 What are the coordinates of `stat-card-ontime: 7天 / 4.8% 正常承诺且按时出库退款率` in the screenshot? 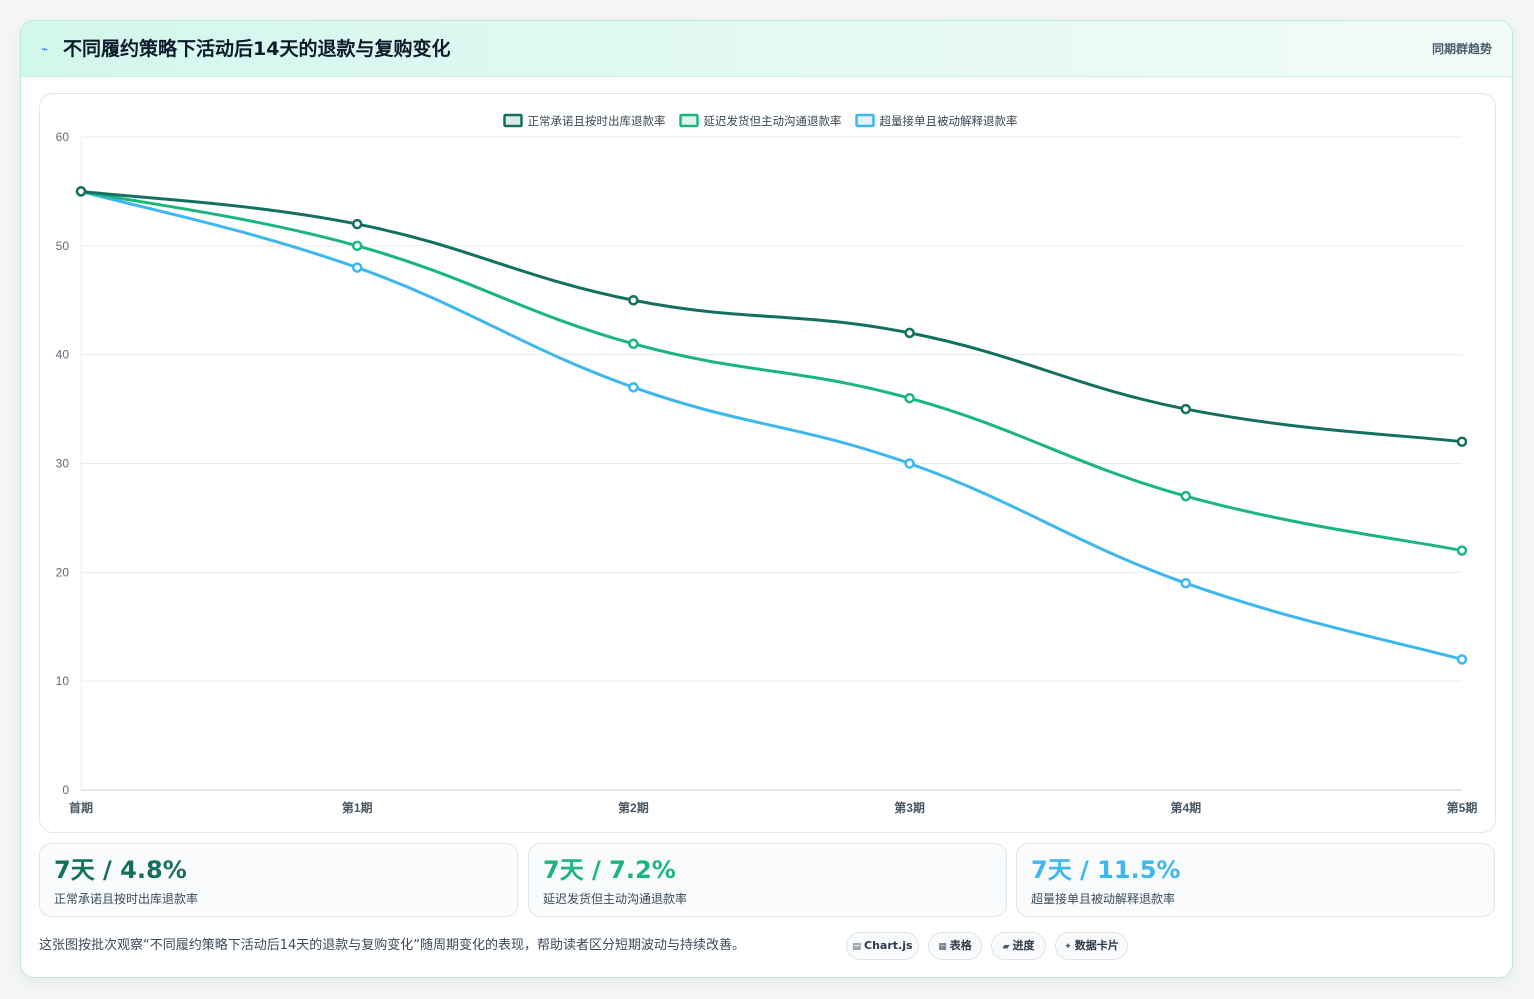 It's located at (278, 880).